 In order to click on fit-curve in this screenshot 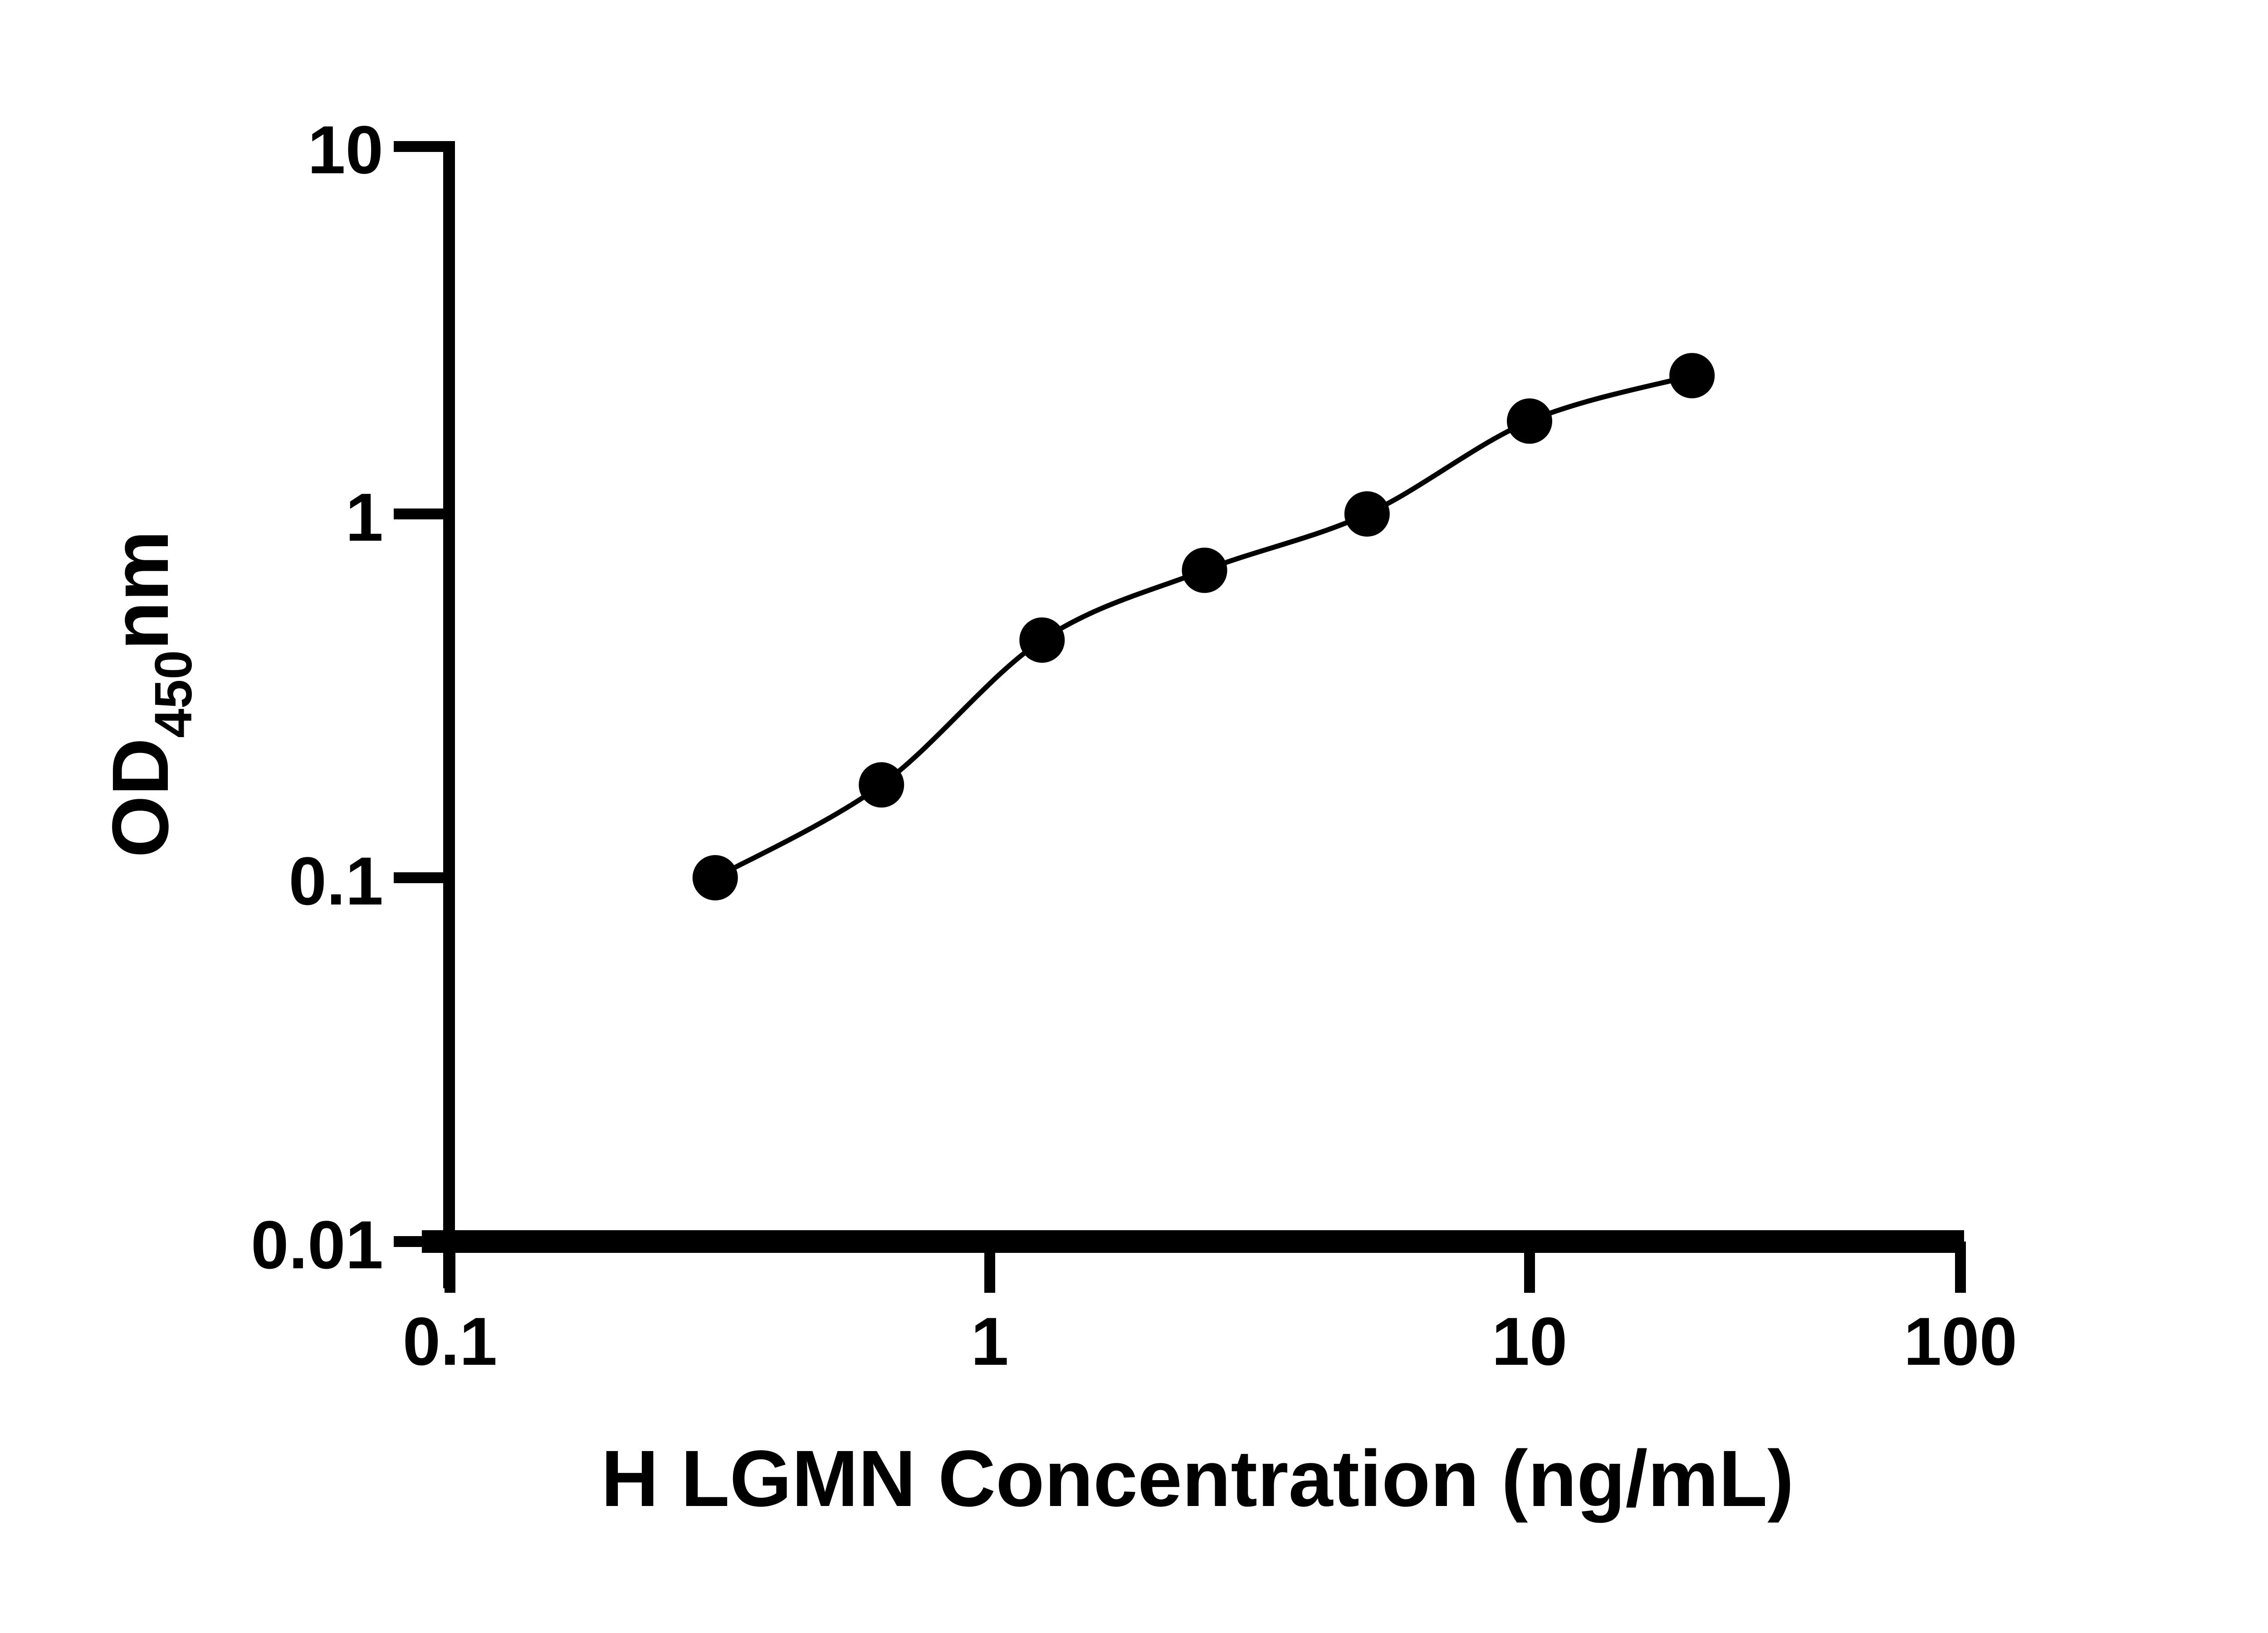, I will do `click(1204, 626)`.